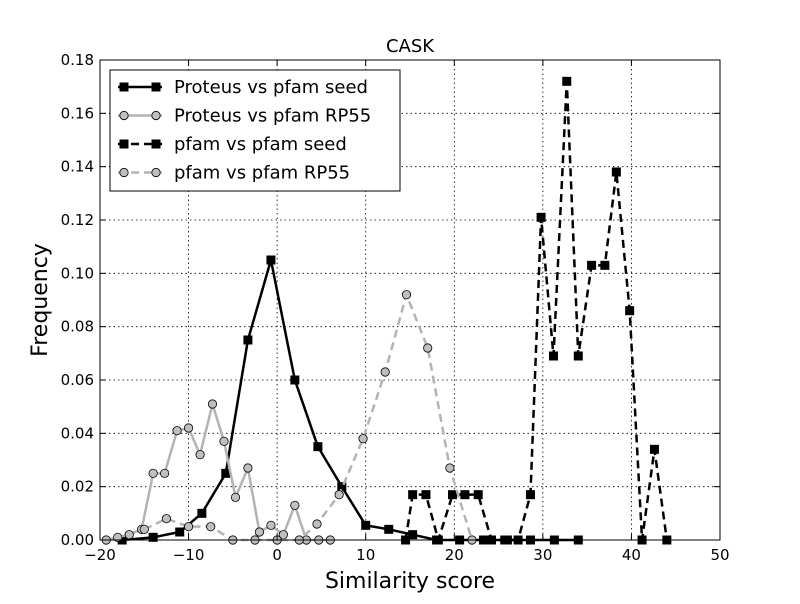  I want to click on legend-entry: Proteus vs pfam RP55, so click(244, 116).